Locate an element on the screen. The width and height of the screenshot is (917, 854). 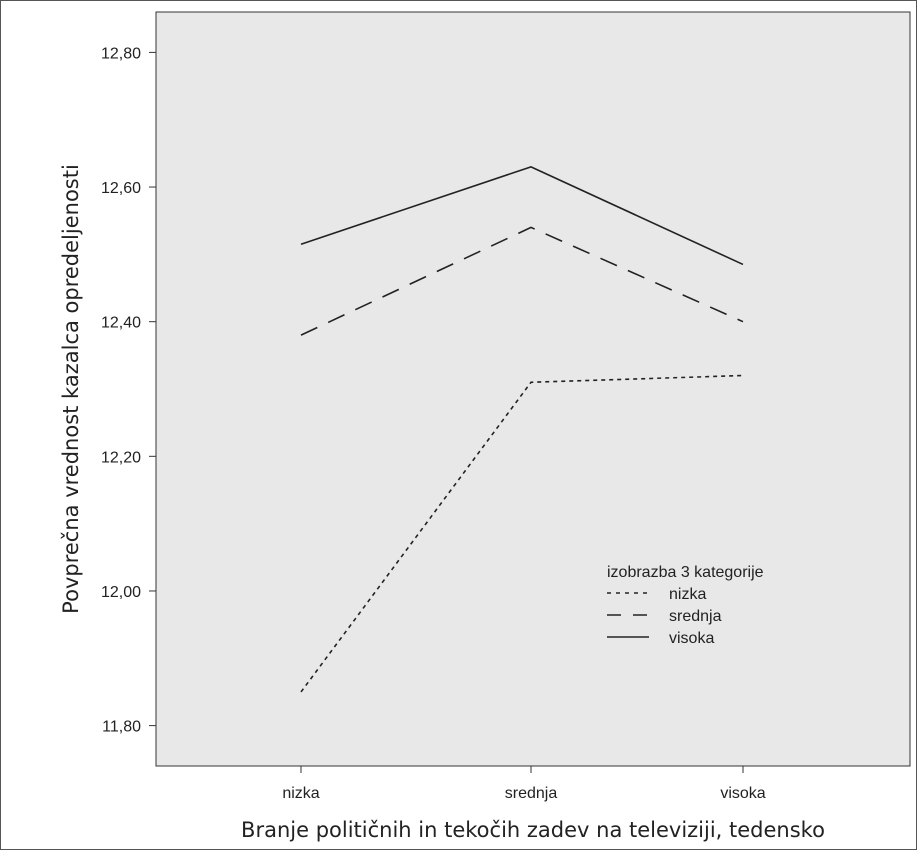
legend-label-visoka: visoka is located at coordinates (691, 638).